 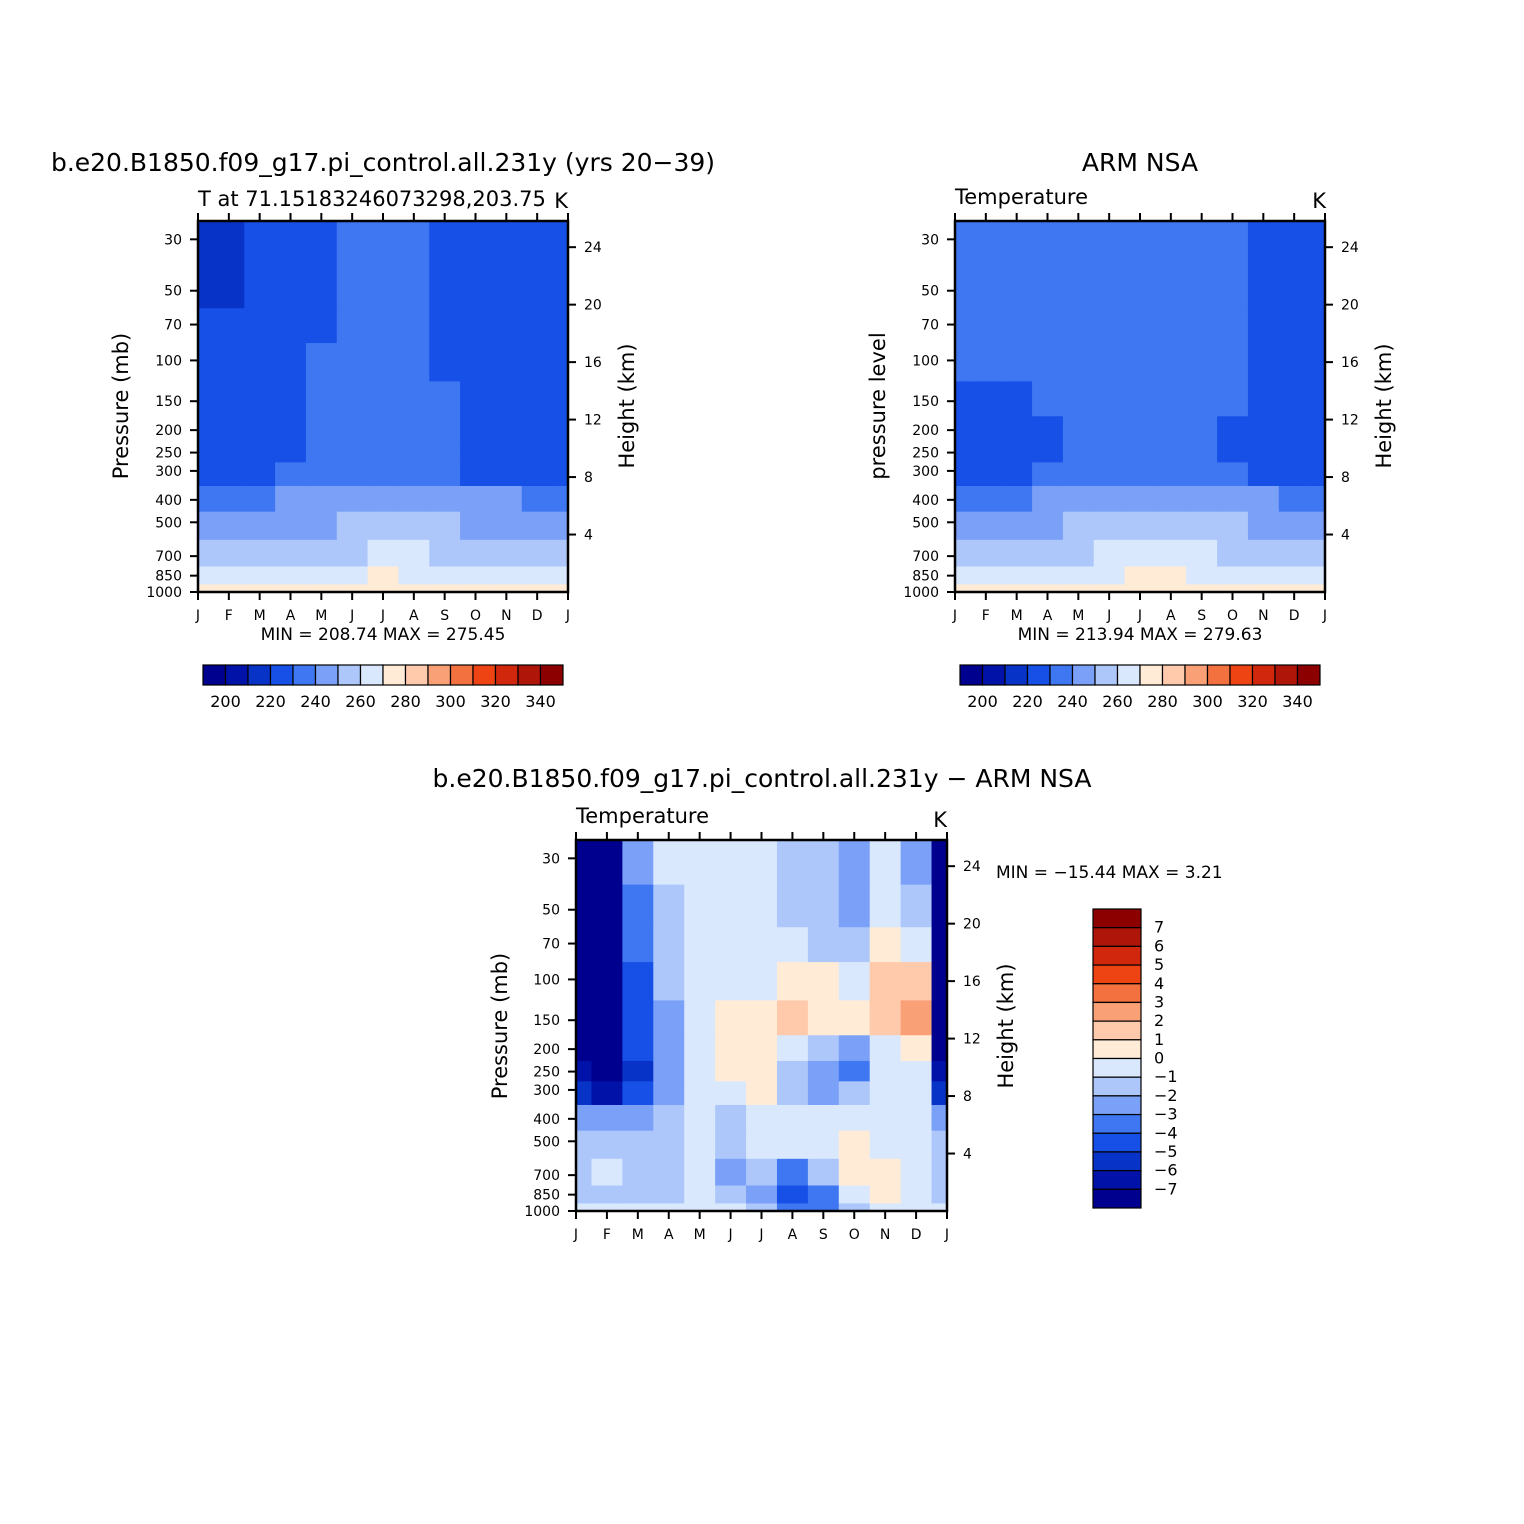 What do you see at coordinates (546, 1142) in the screenshot?
I see `y-tick-label: 500` at bounding box center [546, 1142].